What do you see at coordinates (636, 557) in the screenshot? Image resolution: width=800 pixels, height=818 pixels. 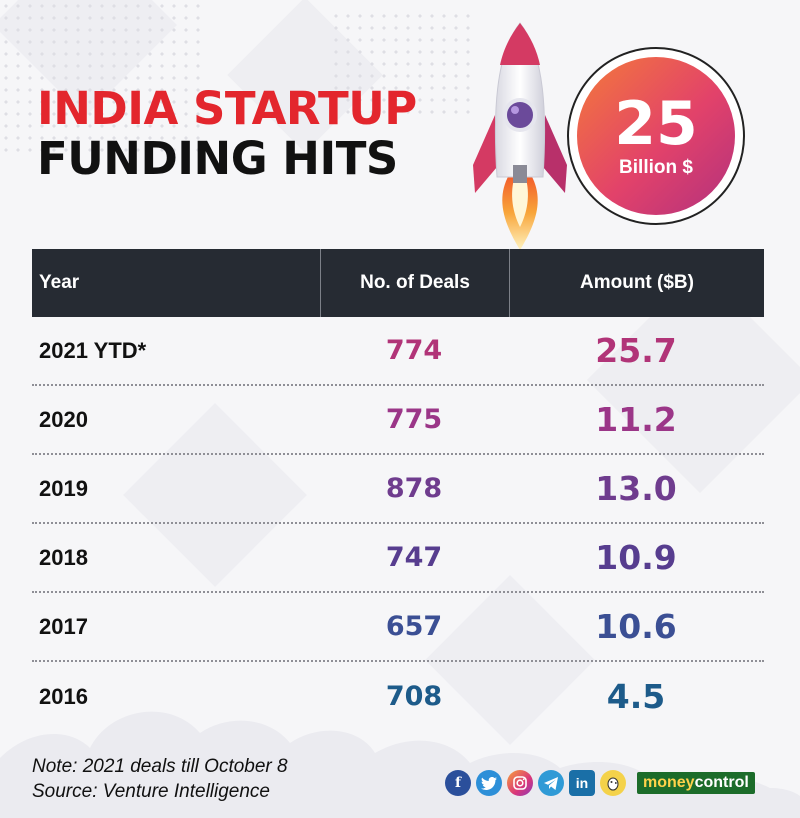 I see `amount-cell: 10.9` at bounding box center [636, 557].